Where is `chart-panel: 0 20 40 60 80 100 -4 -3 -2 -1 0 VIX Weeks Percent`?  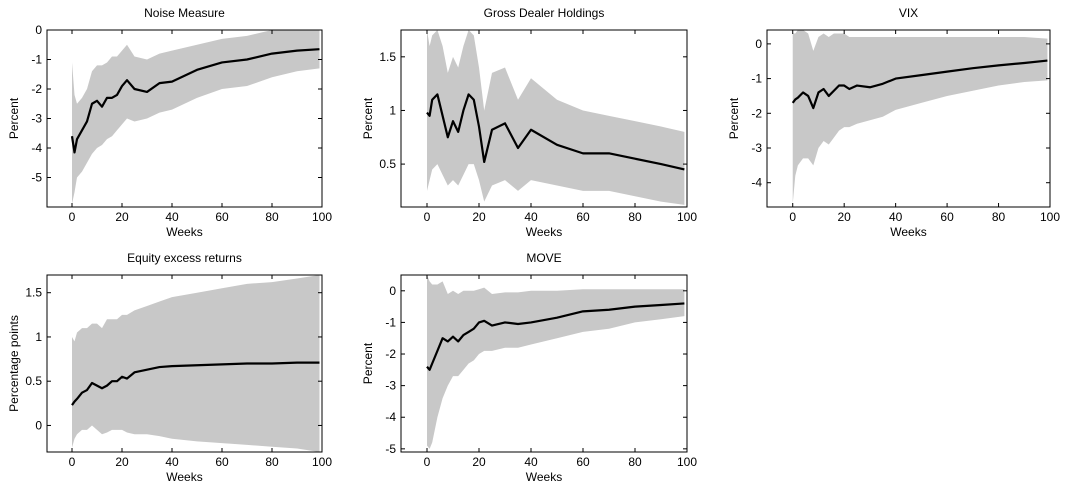 chart-panel: 0 20 40 60 80 100 -4 -3 -2 -1 0 VIX Weeks Percent is located at coordinates (893, 122).